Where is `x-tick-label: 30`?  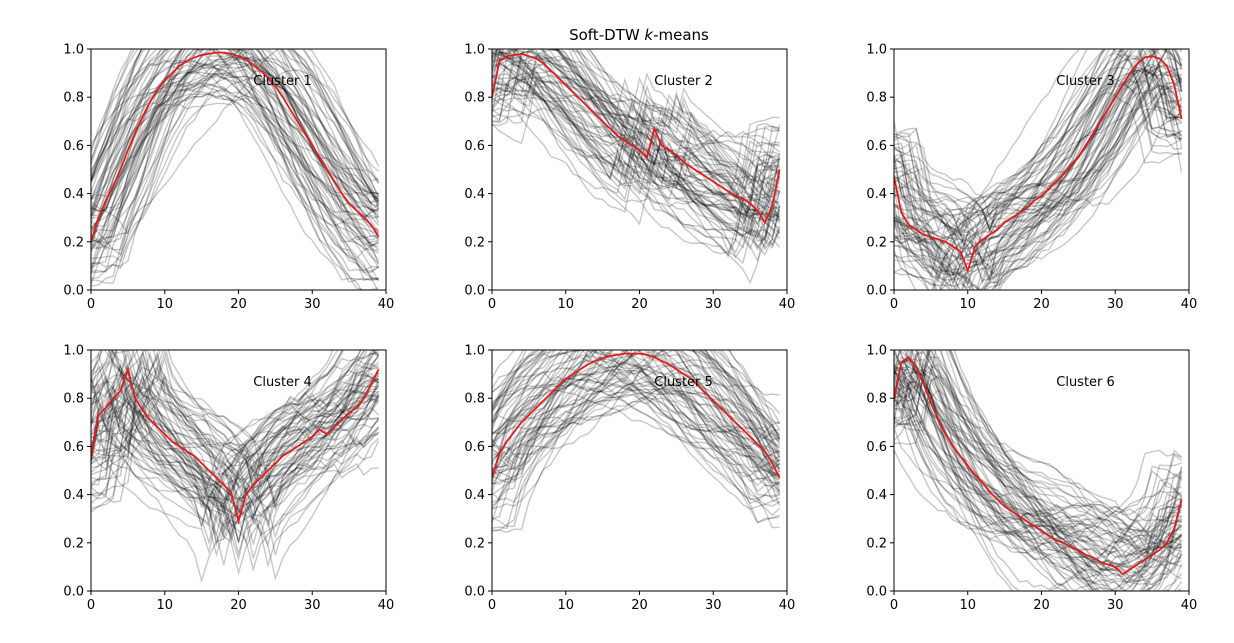 x-tick-label: 30 is located at coordinates (713, 605).